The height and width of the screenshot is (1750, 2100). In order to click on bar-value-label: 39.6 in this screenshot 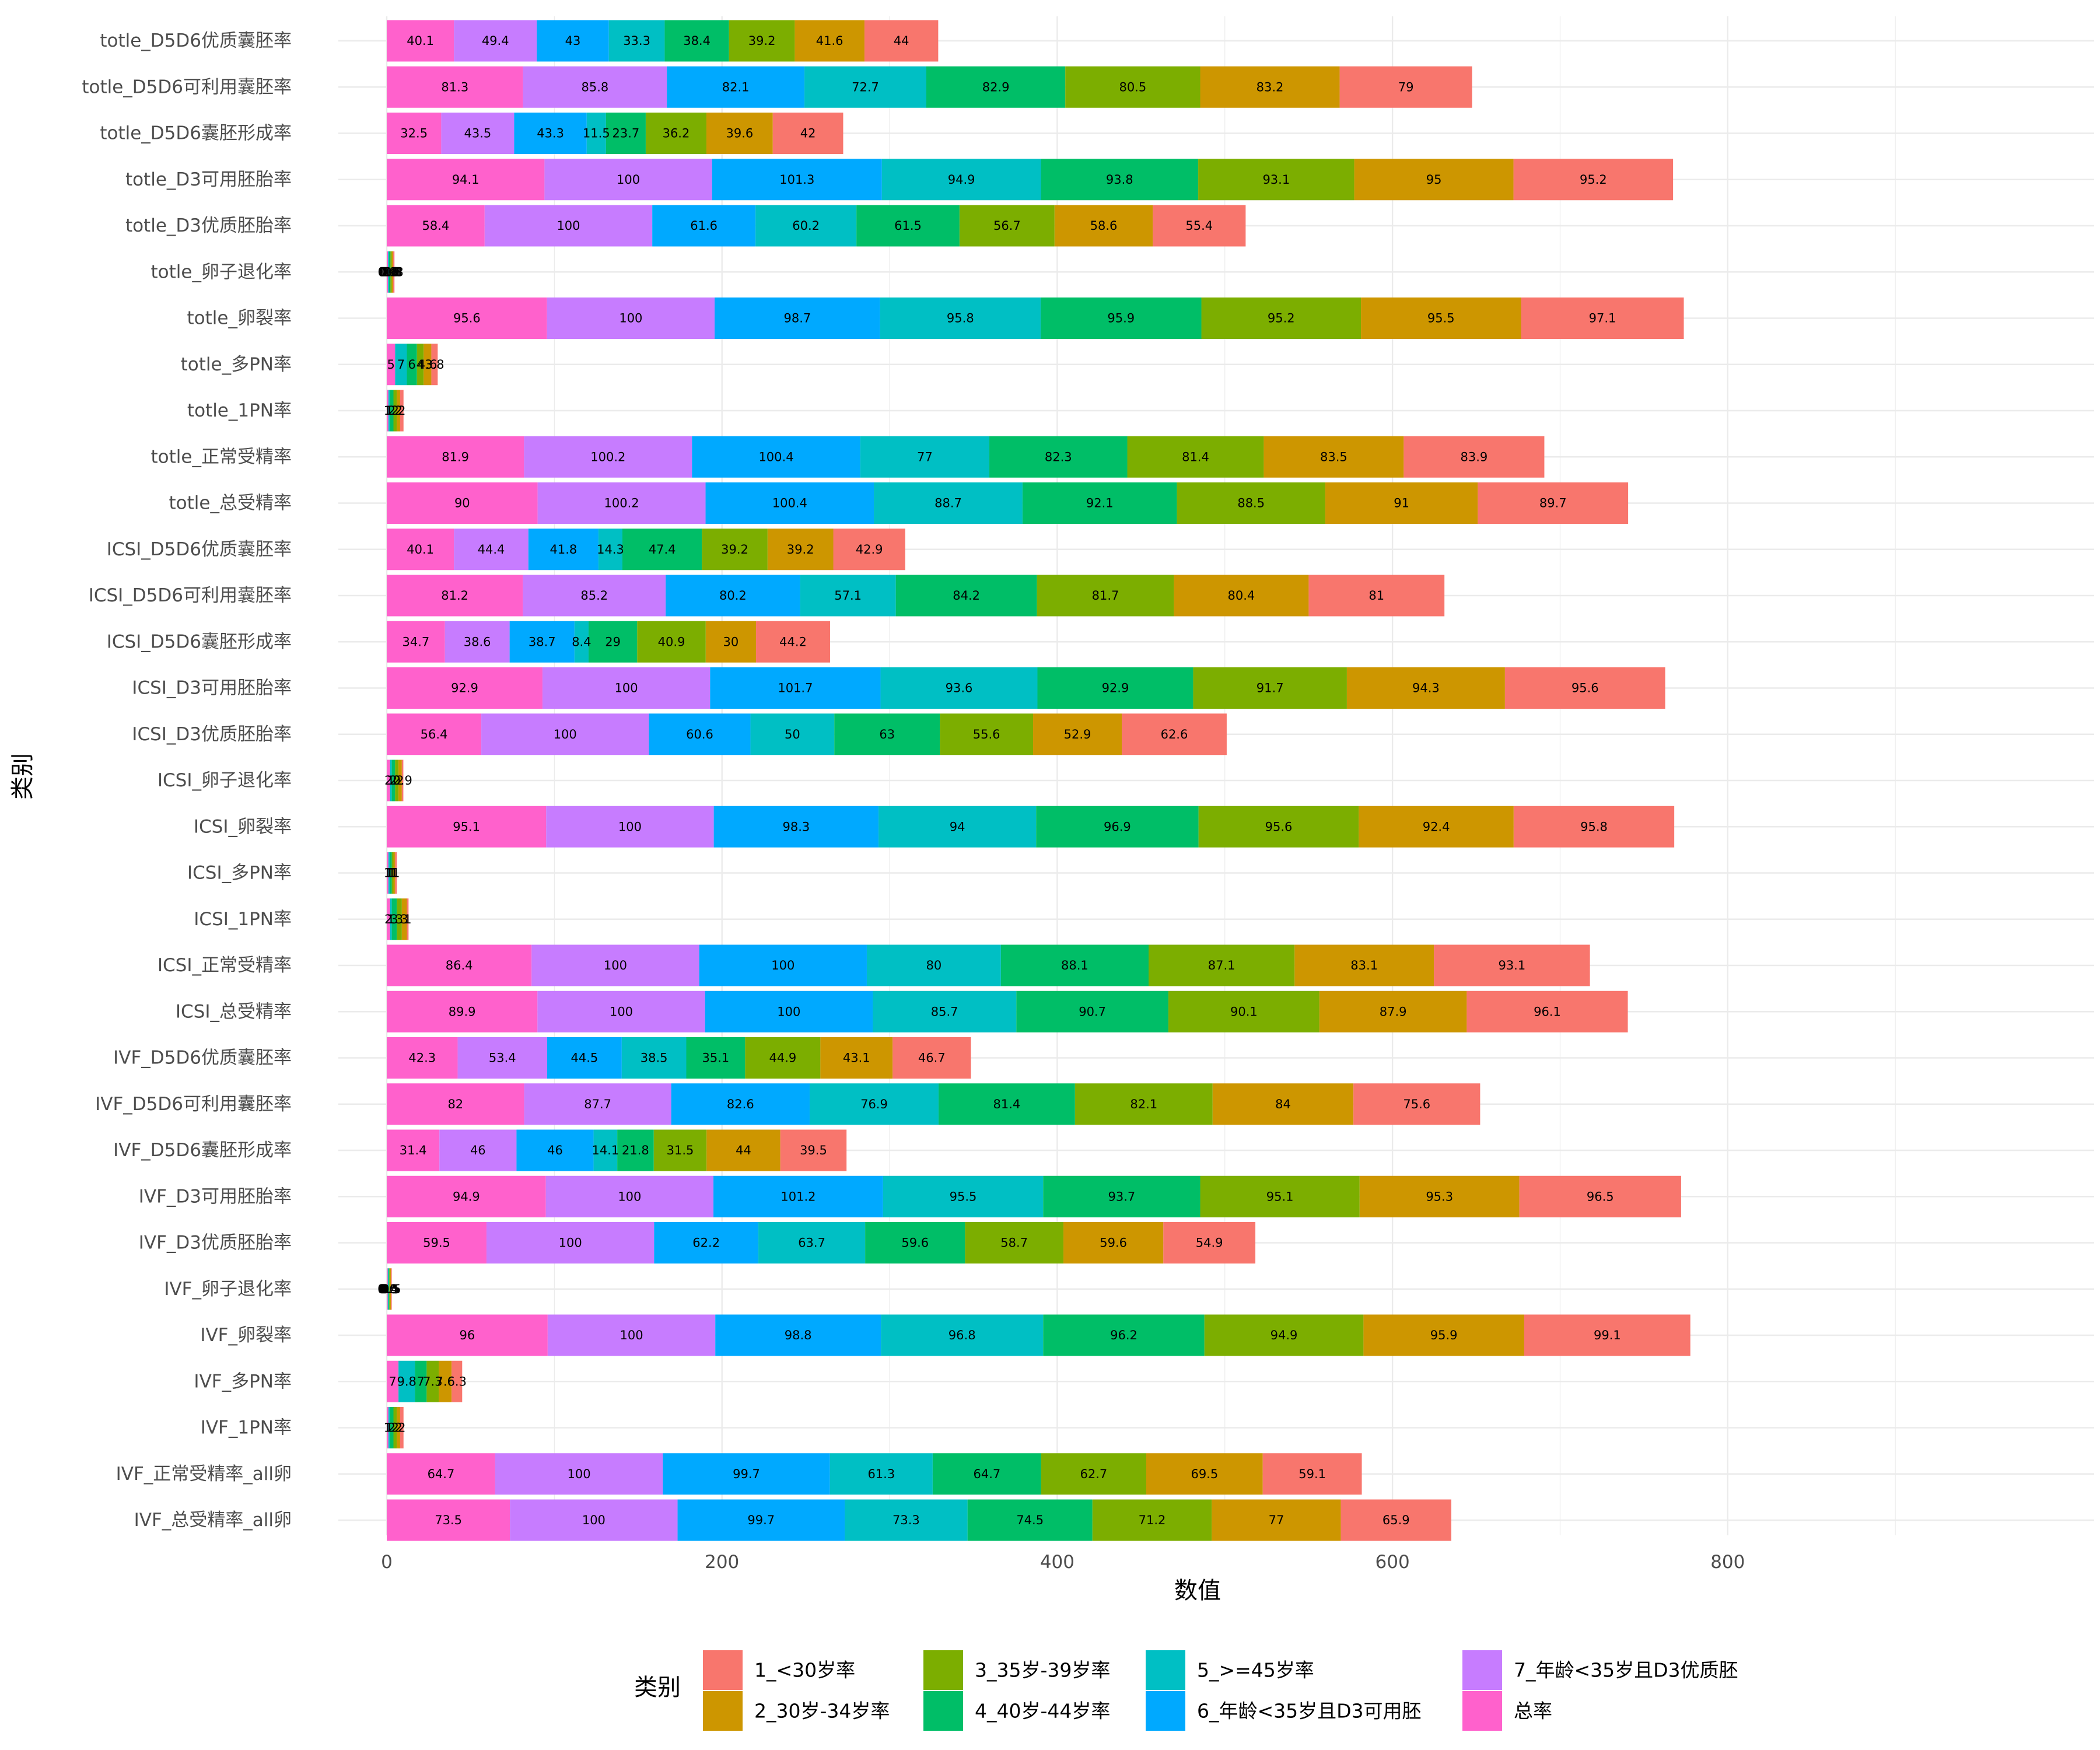, I will do `click(739, 134)`.